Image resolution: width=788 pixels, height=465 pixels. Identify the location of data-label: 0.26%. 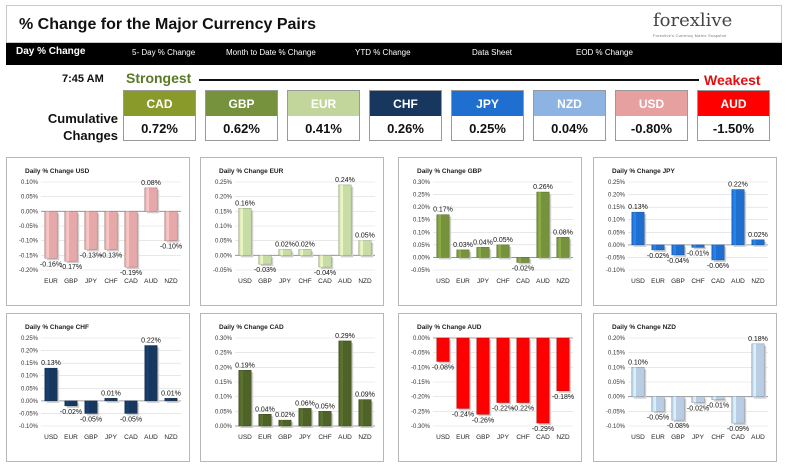
(543, 187).